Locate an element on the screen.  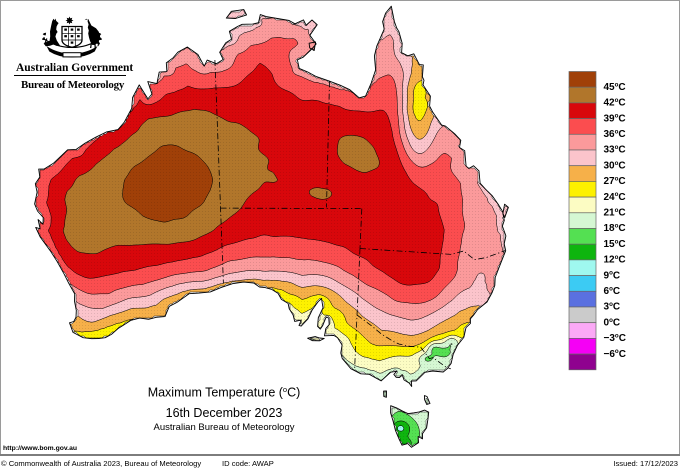
svg-text: 15oC is located at coordinates (615, 244).